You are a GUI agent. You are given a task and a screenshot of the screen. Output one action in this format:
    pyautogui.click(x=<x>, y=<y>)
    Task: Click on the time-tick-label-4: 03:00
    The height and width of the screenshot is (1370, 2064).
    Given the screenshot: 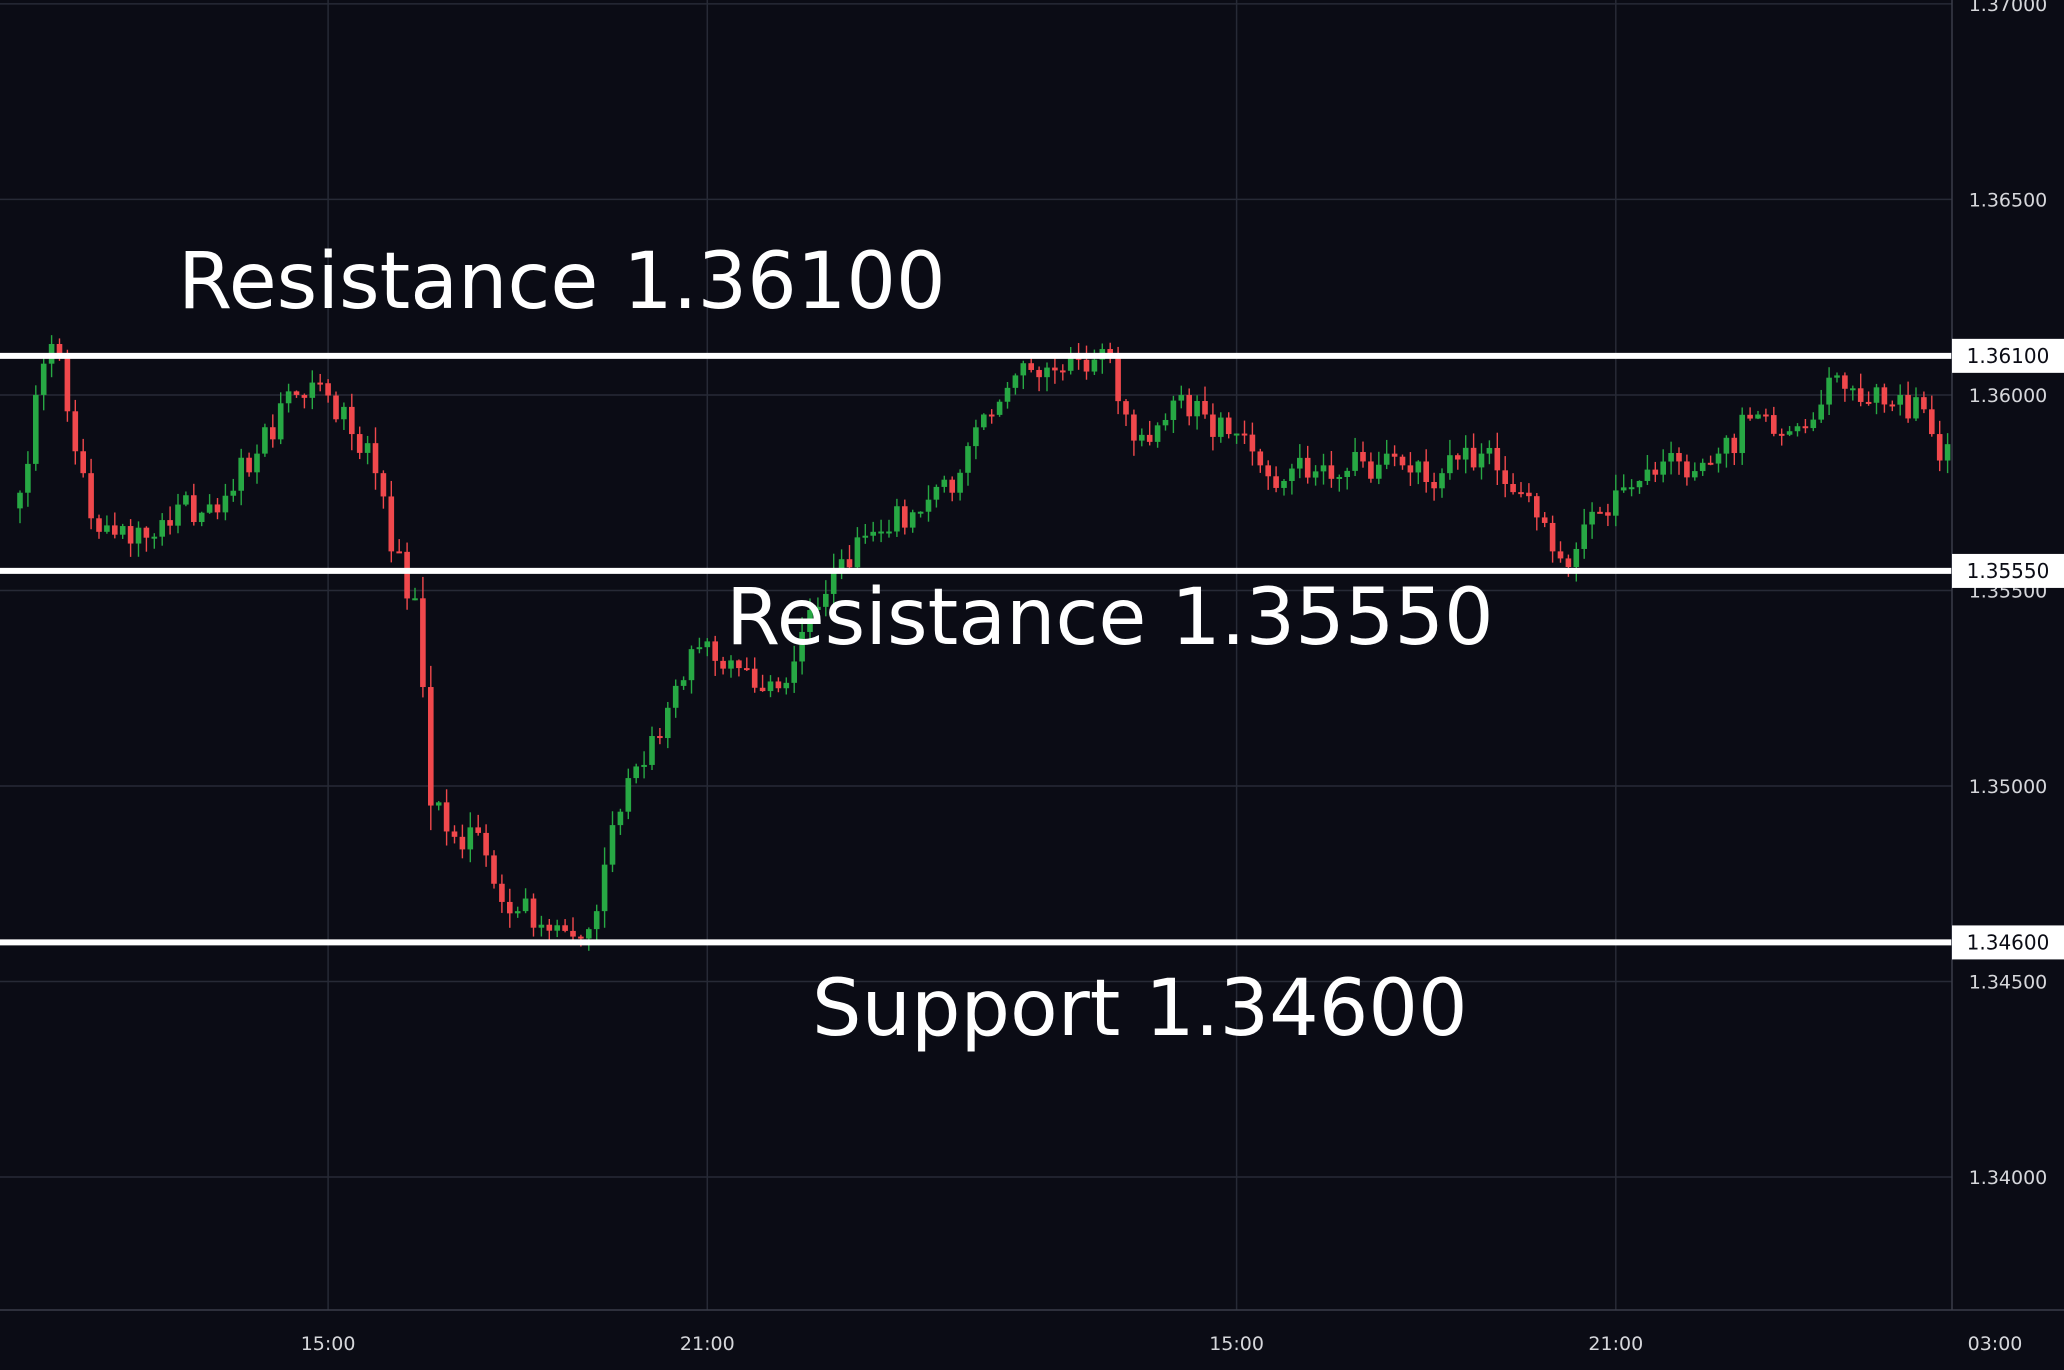 What is the action you would take?
    pyautogui.click(x=1995, y=1344)
    